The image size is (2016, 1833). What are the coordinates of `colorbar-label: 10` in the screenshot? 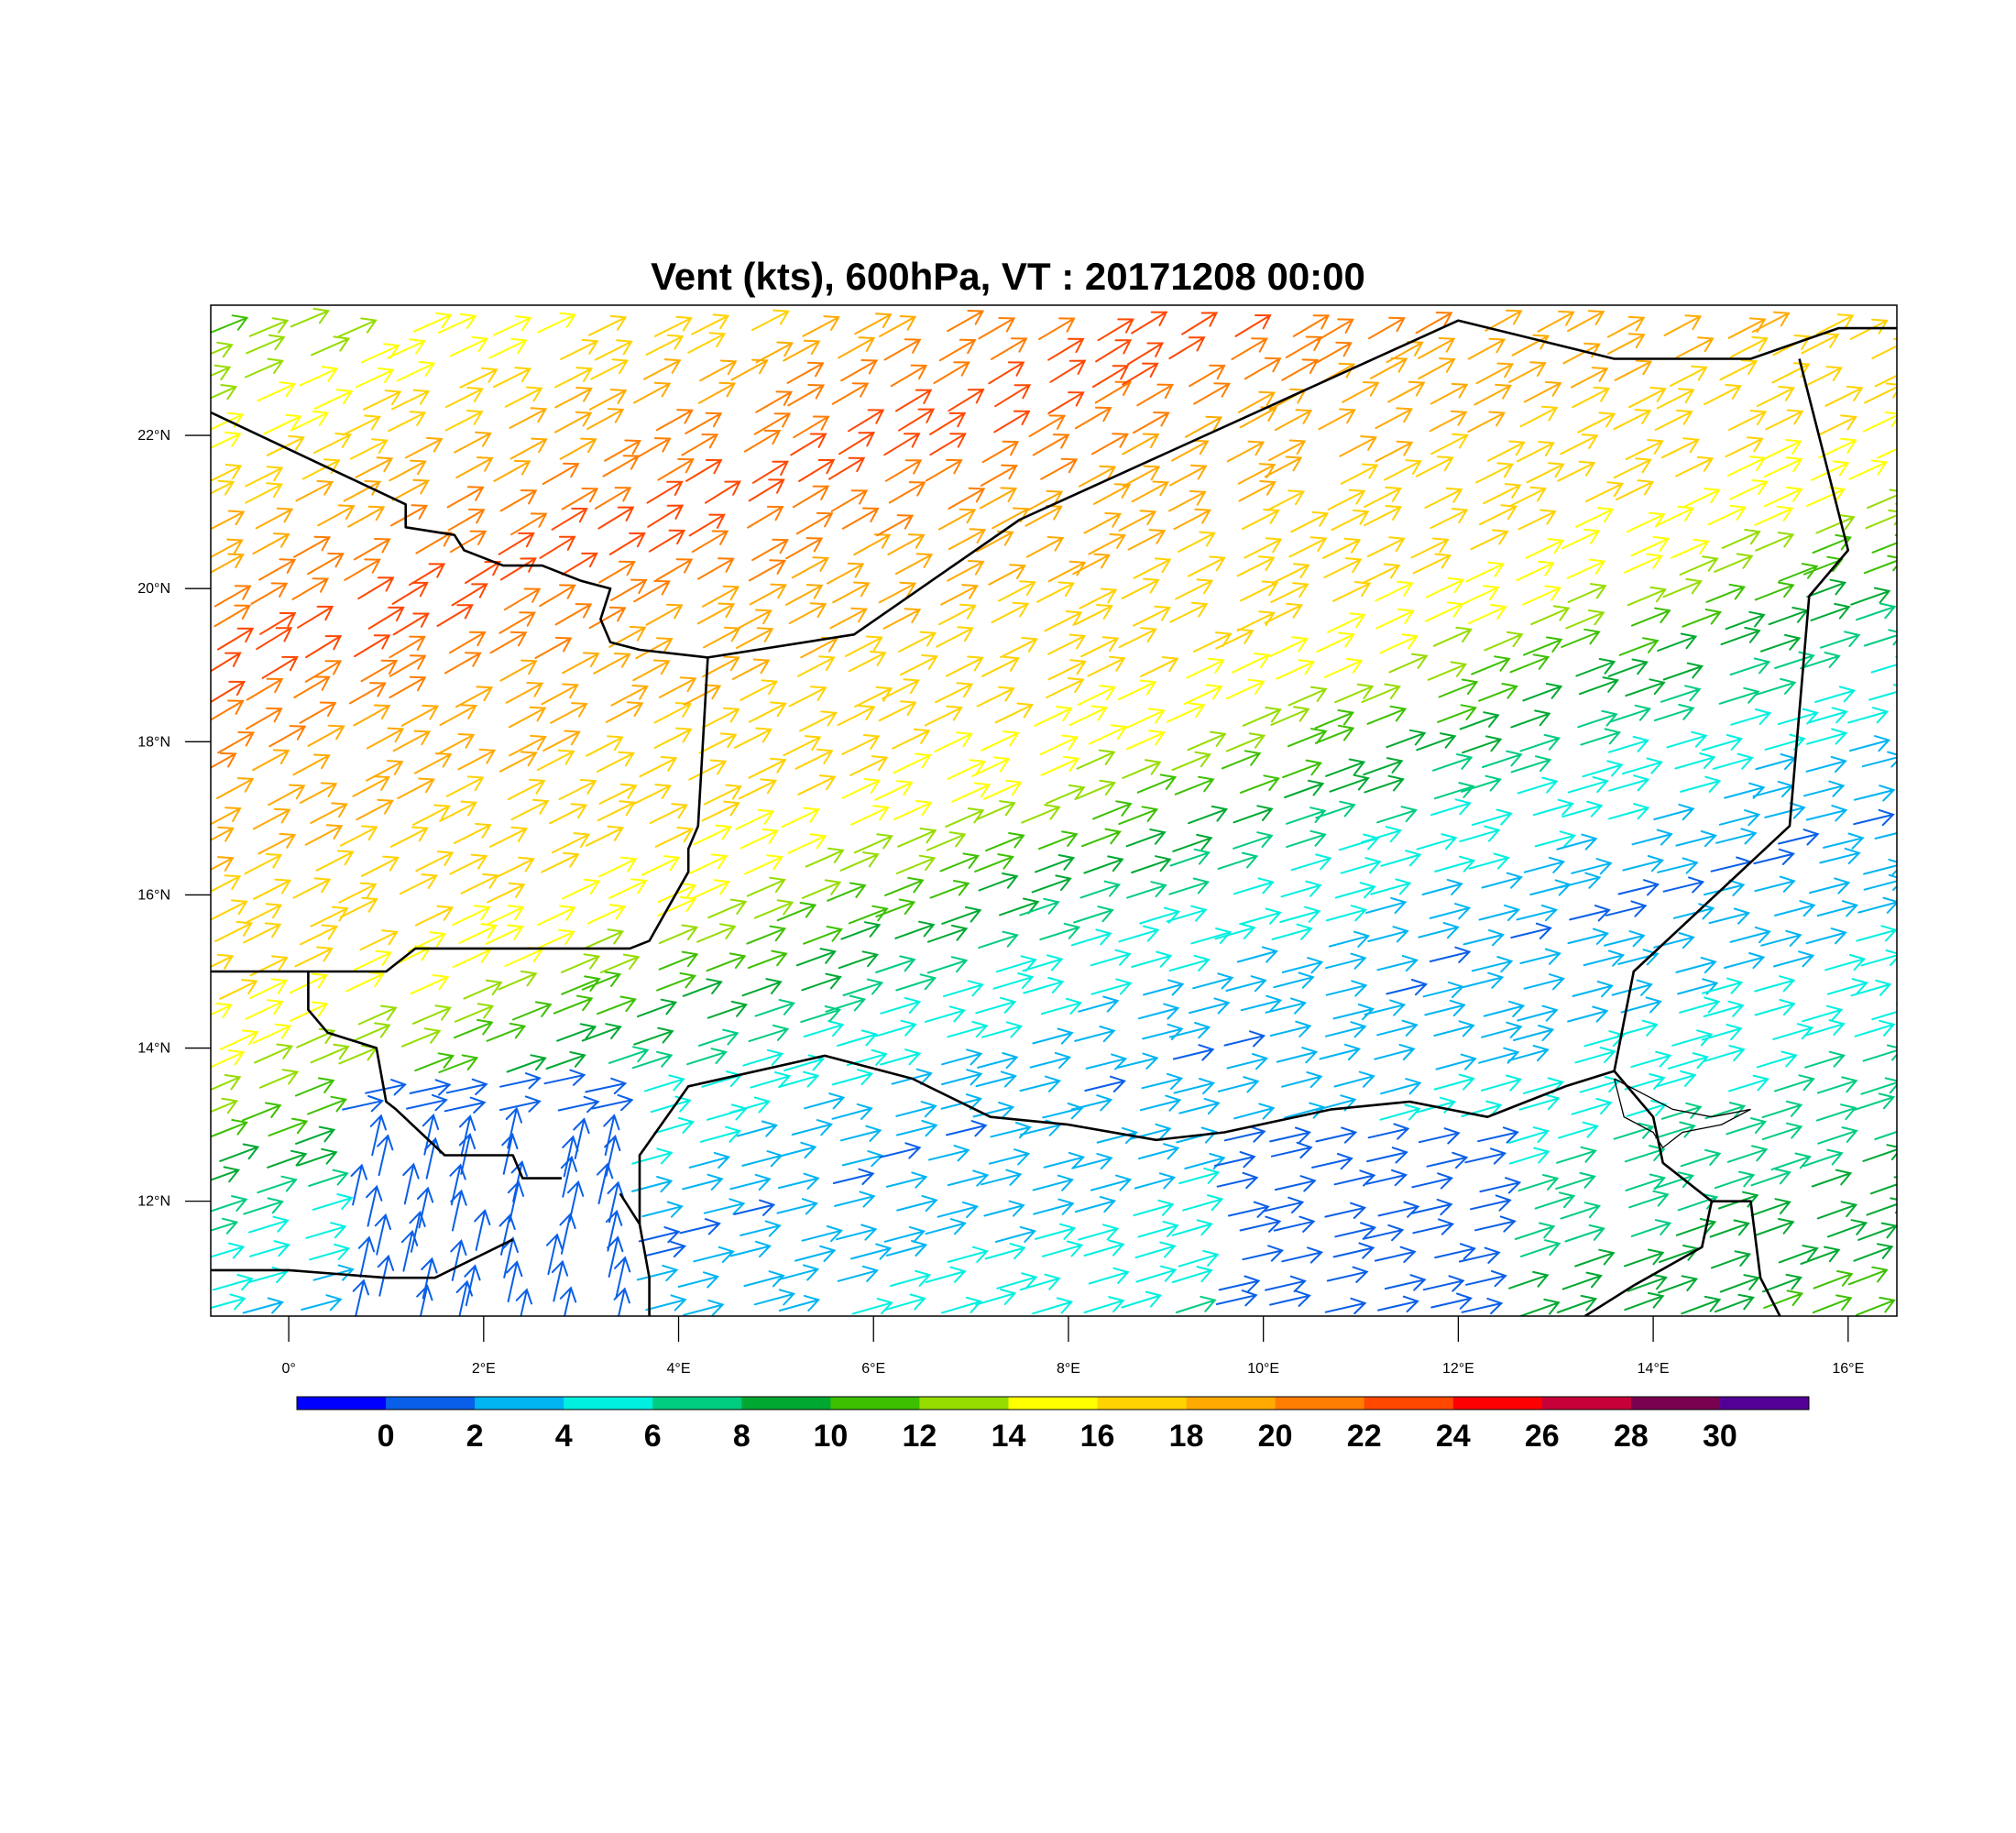 It's located at (830, 1436).